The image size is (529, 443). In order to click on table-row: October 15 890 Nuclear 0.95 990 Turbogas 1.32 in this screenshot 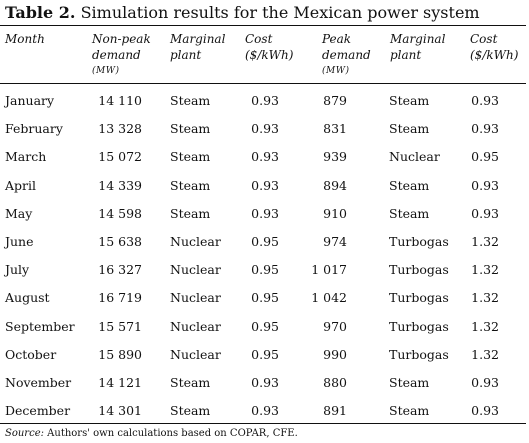, I will do `click(263, 361)`.